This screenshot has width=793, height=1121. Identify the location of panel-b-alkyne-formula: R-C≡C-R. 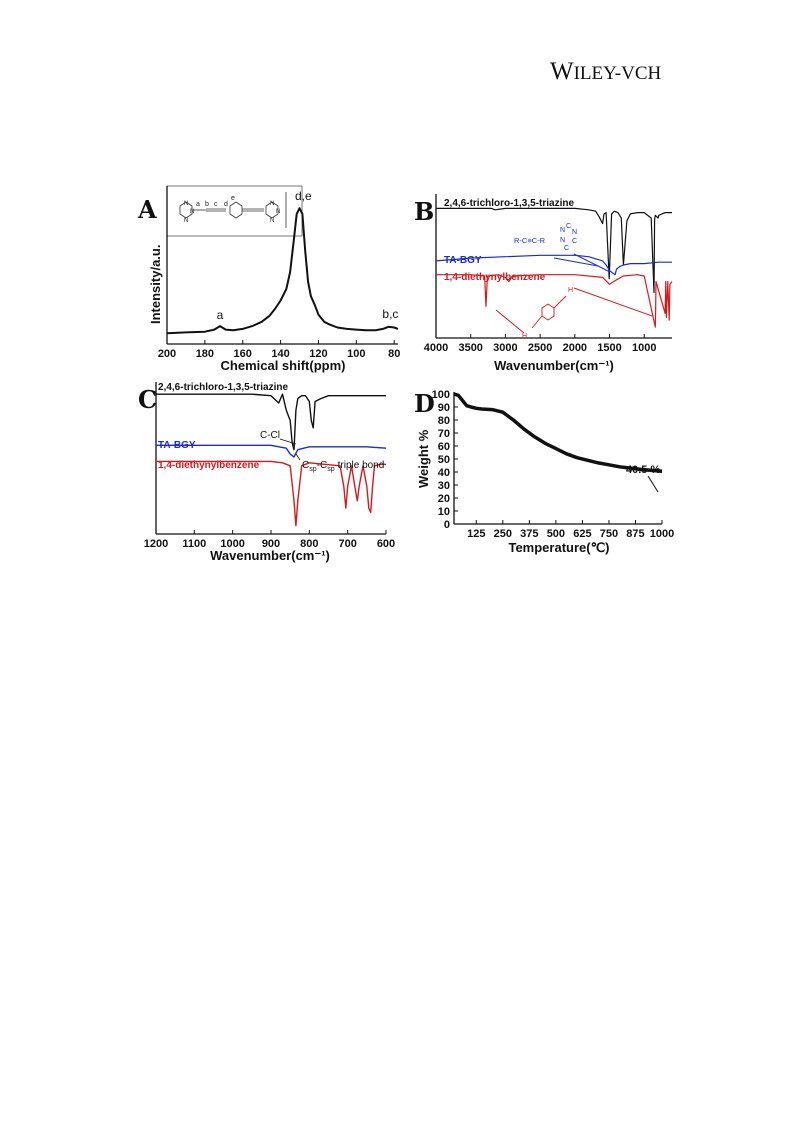
(530, 240).